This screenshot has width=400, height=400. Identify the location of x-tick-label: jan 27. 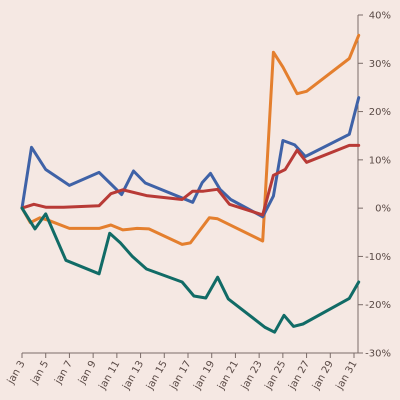
(300, 375).